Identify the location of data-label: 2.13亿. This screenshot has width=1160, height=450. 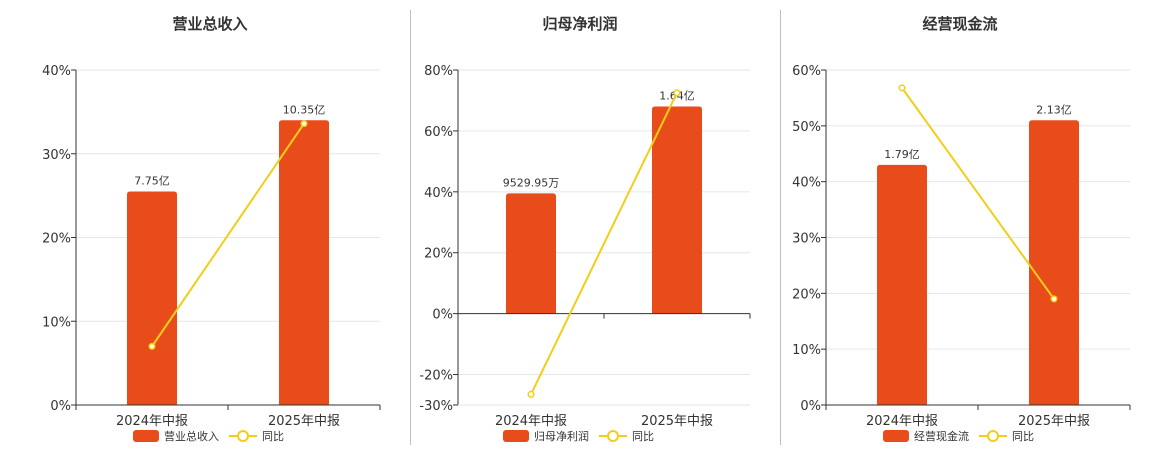
(1054, 109).